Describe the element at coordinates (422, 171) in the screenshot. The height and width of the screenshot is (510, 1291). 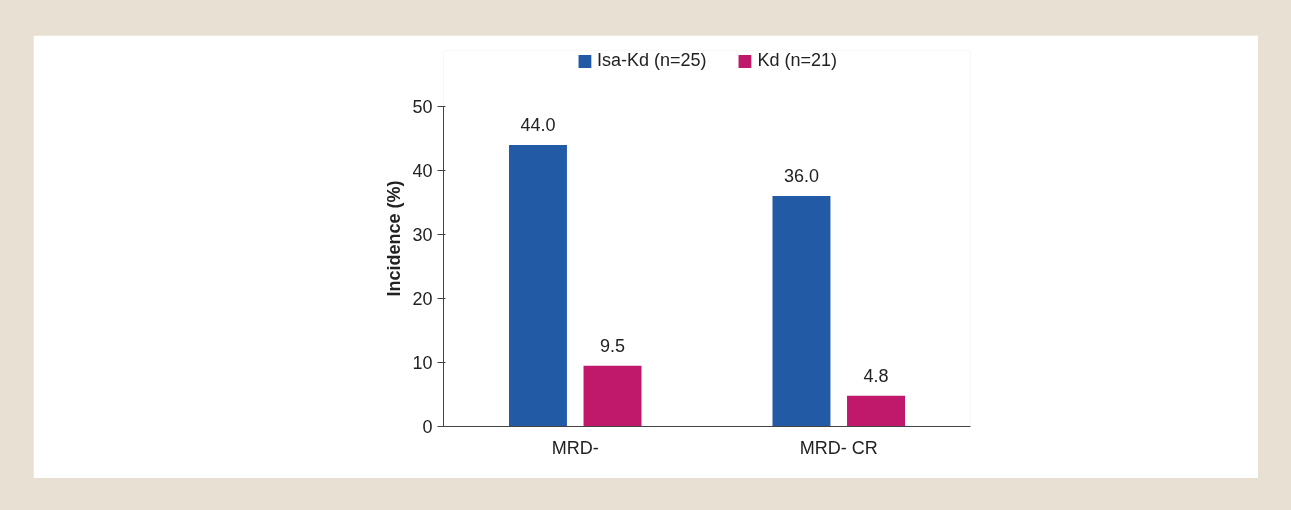
I see `y-tick-label: 40` at that location.